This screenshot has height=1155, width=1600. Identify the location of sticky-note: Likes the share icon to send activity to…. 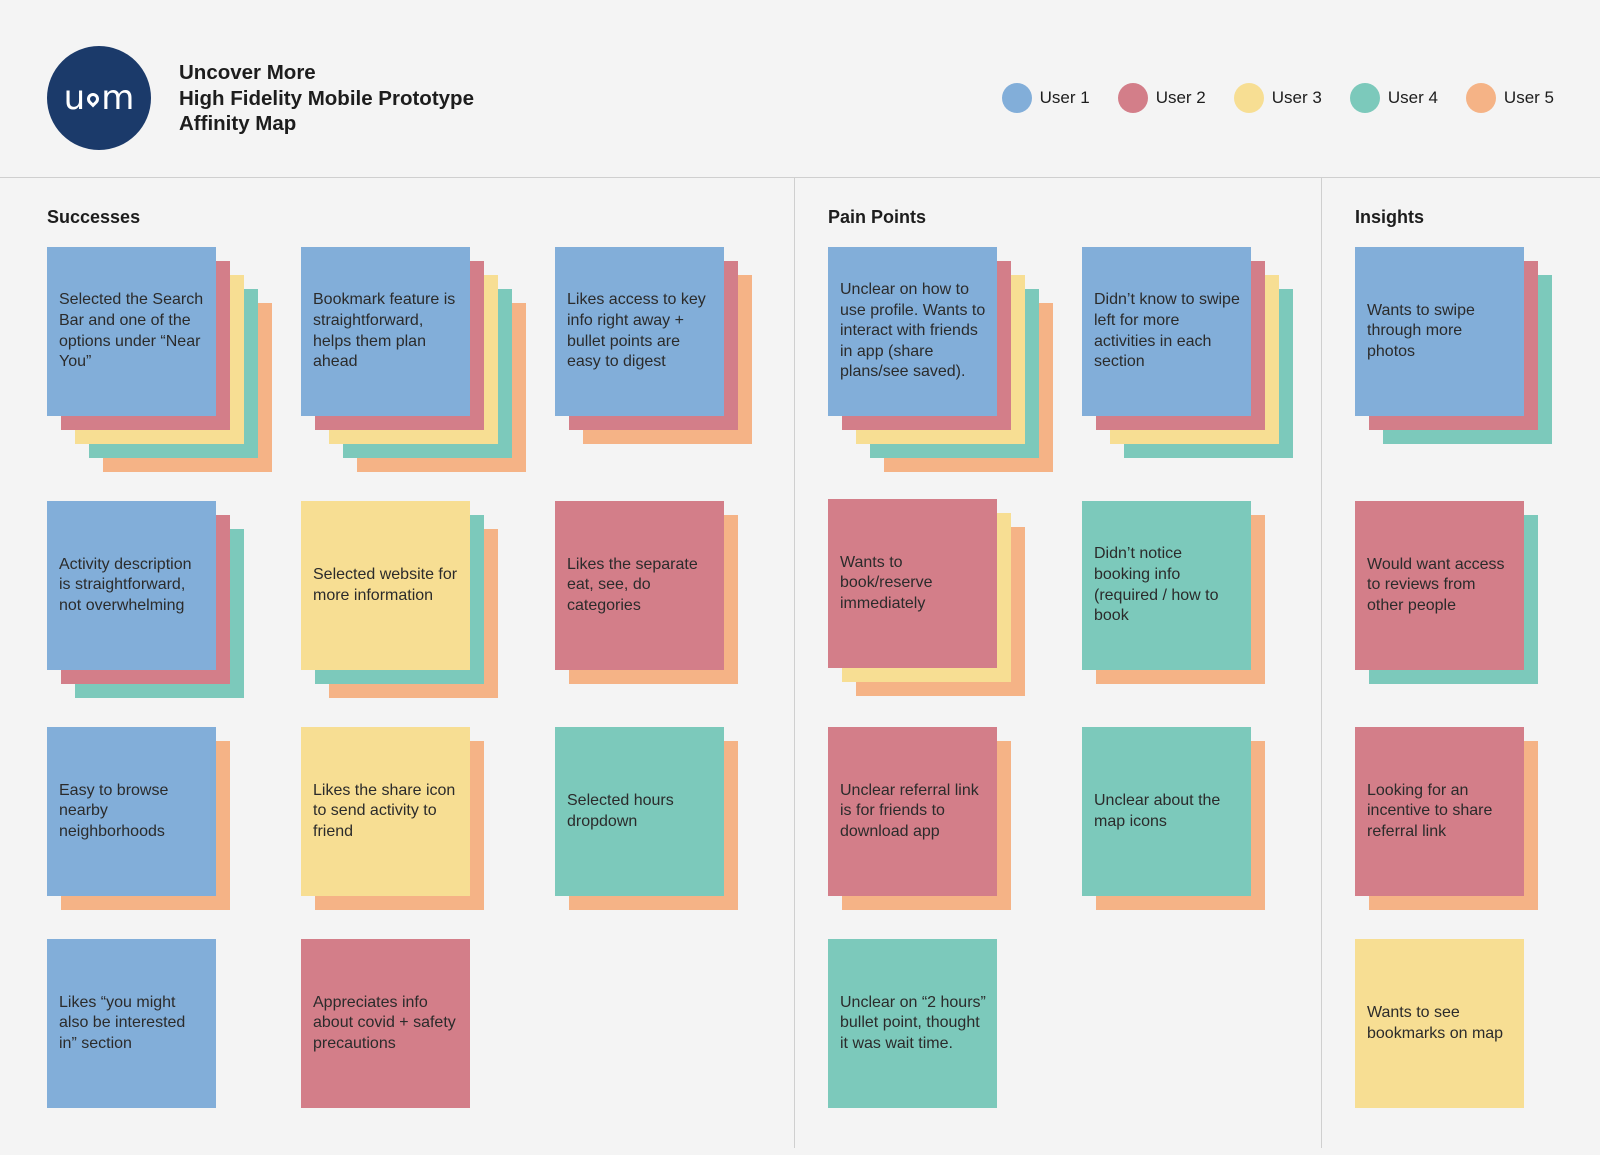
(385, 811).